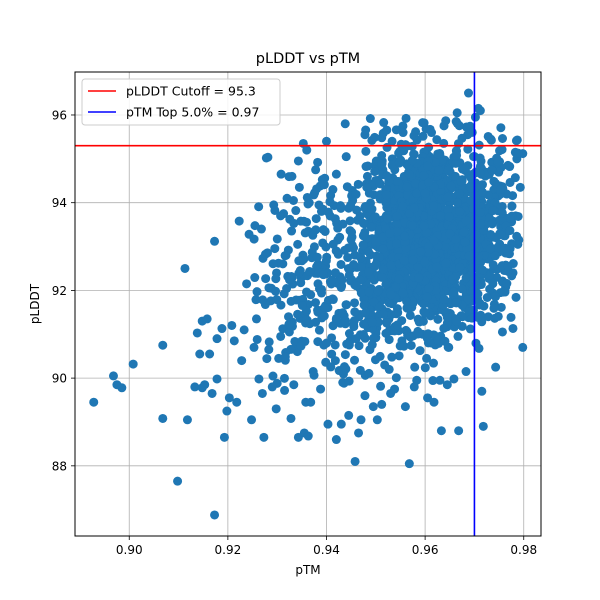 This screenshot has height=600, width=600. What do you see at coordinates (425, 550) in the screenshot?
I see `x-tick-label: 0.96` at bounding box center [425, 550].